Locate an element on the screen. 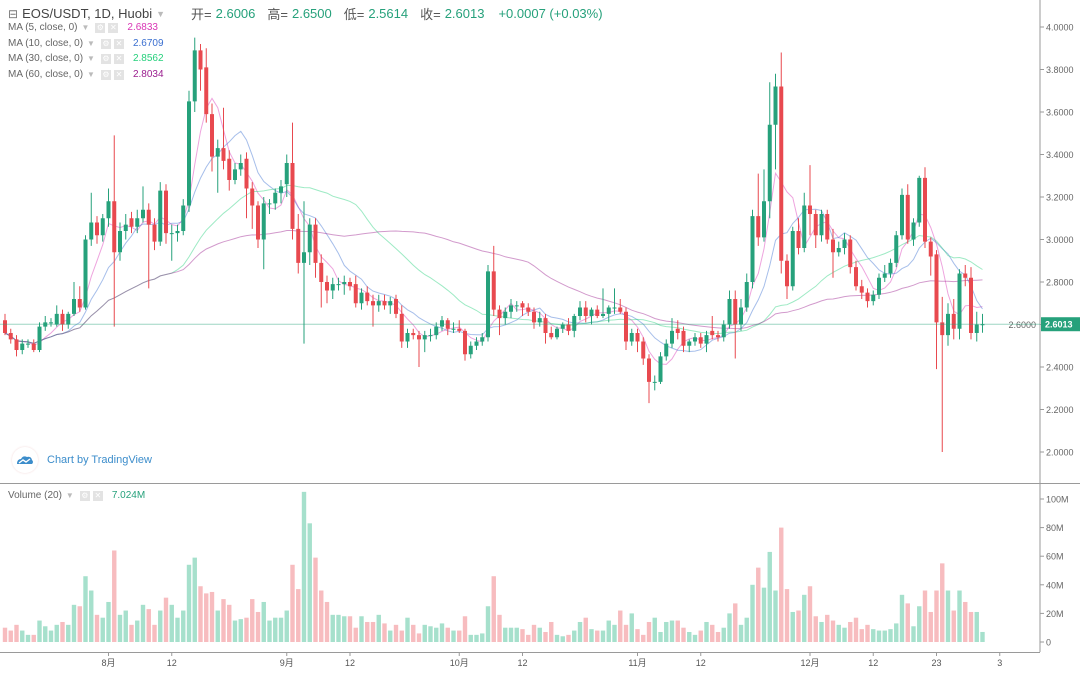 This screenshot has height=675, width=1080. volume-indicator: Volume (20) ▼ ⚙ ✕ 7.024M is located at coordinates (76, 495).